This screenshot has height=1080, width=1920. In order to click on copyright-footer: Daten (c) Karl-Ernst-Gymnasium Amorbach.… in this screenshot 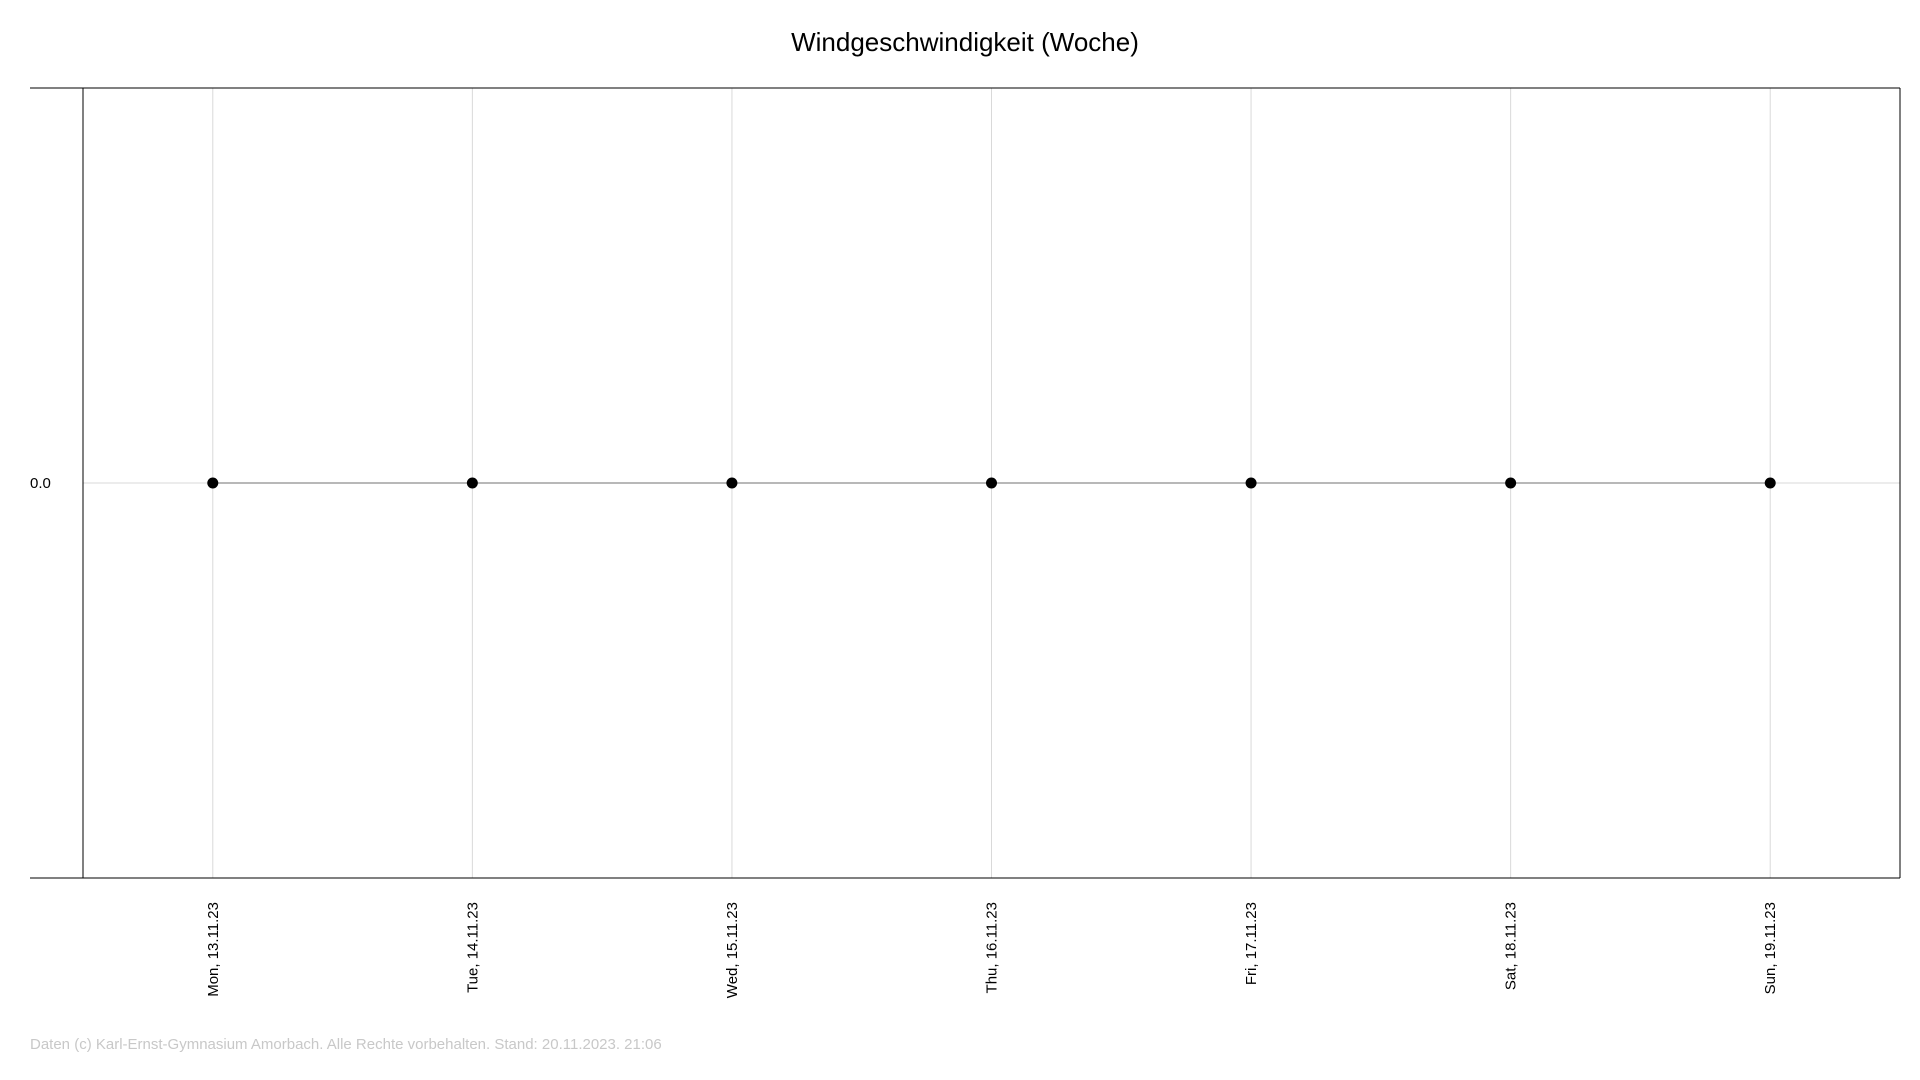, I will do `click(346, 1044)`.